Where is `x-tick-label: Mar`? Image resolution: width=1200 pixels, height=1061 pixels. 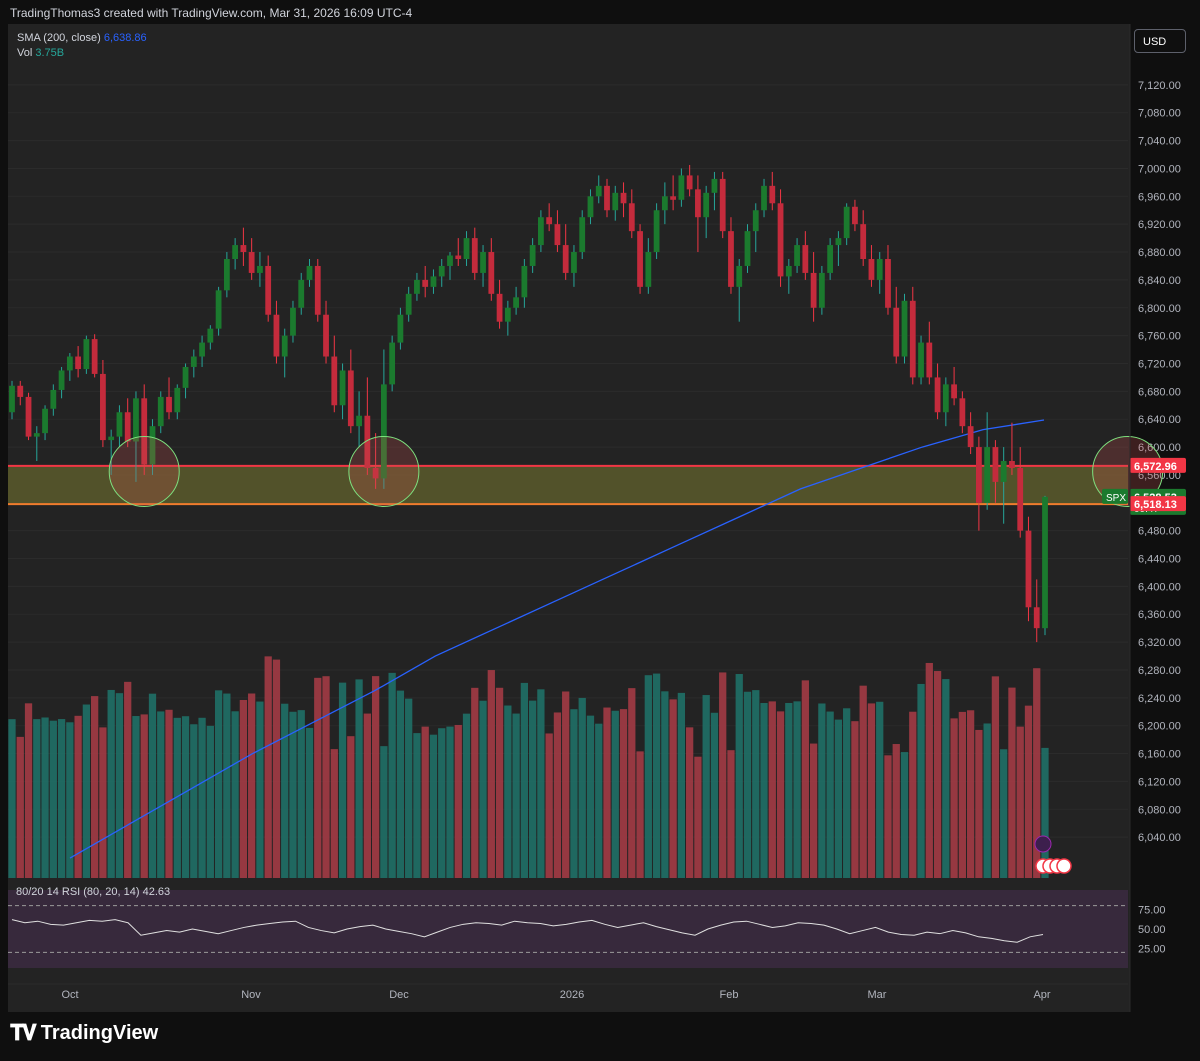
x-tick-label: Mar is located at coordinates (877, 995).